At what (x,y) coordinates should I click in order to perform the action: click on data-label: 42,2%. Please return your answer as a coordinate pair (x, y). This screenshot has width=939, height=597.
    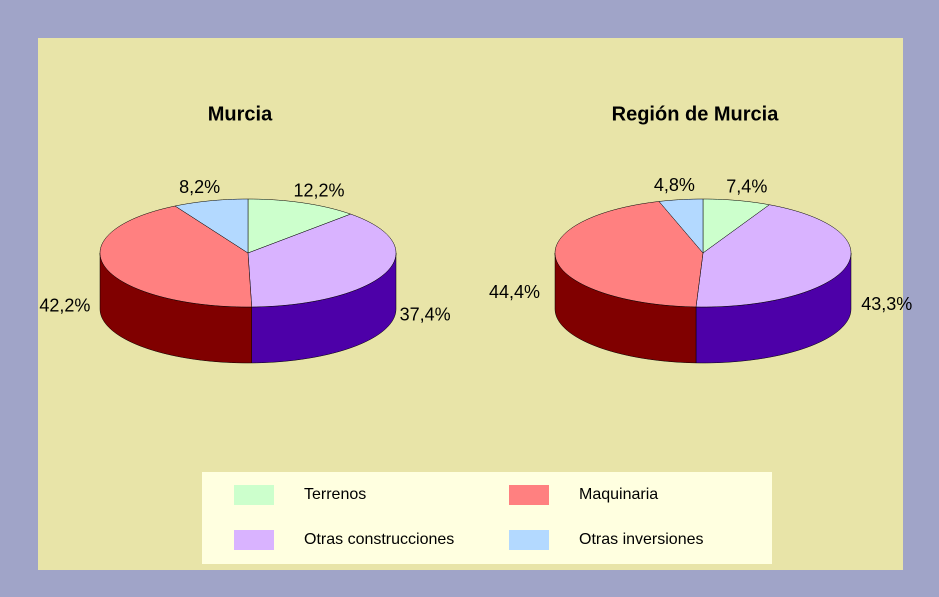
    Looking at the image, I should click on (64, 305).